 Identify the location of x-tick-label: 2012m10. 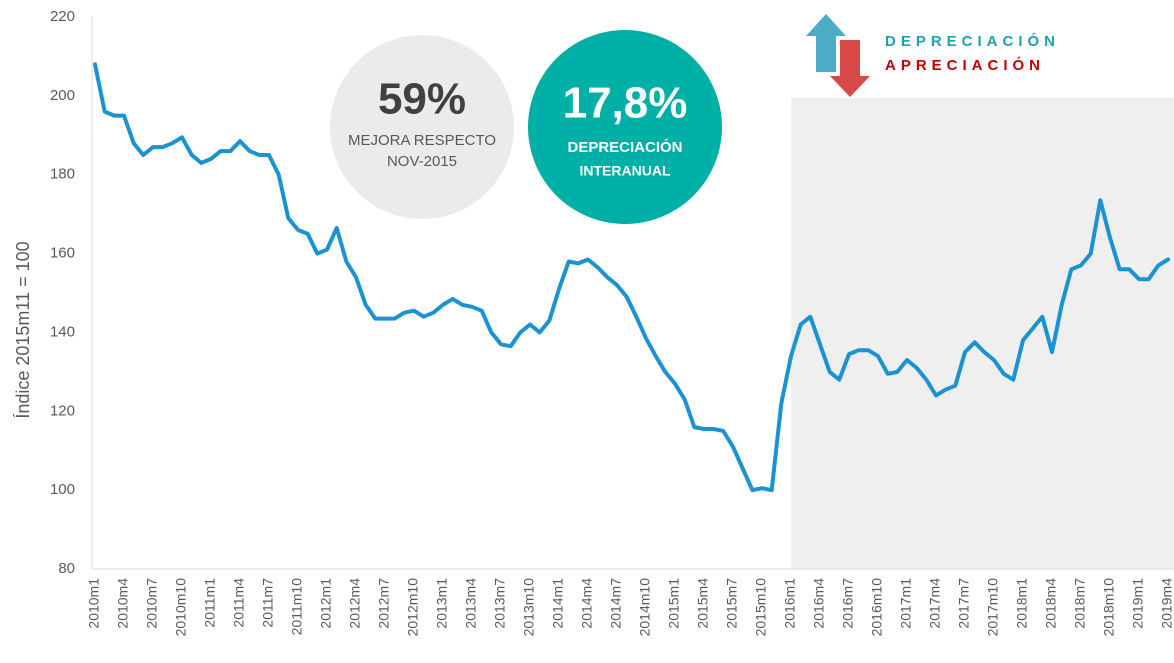
(413, 607).